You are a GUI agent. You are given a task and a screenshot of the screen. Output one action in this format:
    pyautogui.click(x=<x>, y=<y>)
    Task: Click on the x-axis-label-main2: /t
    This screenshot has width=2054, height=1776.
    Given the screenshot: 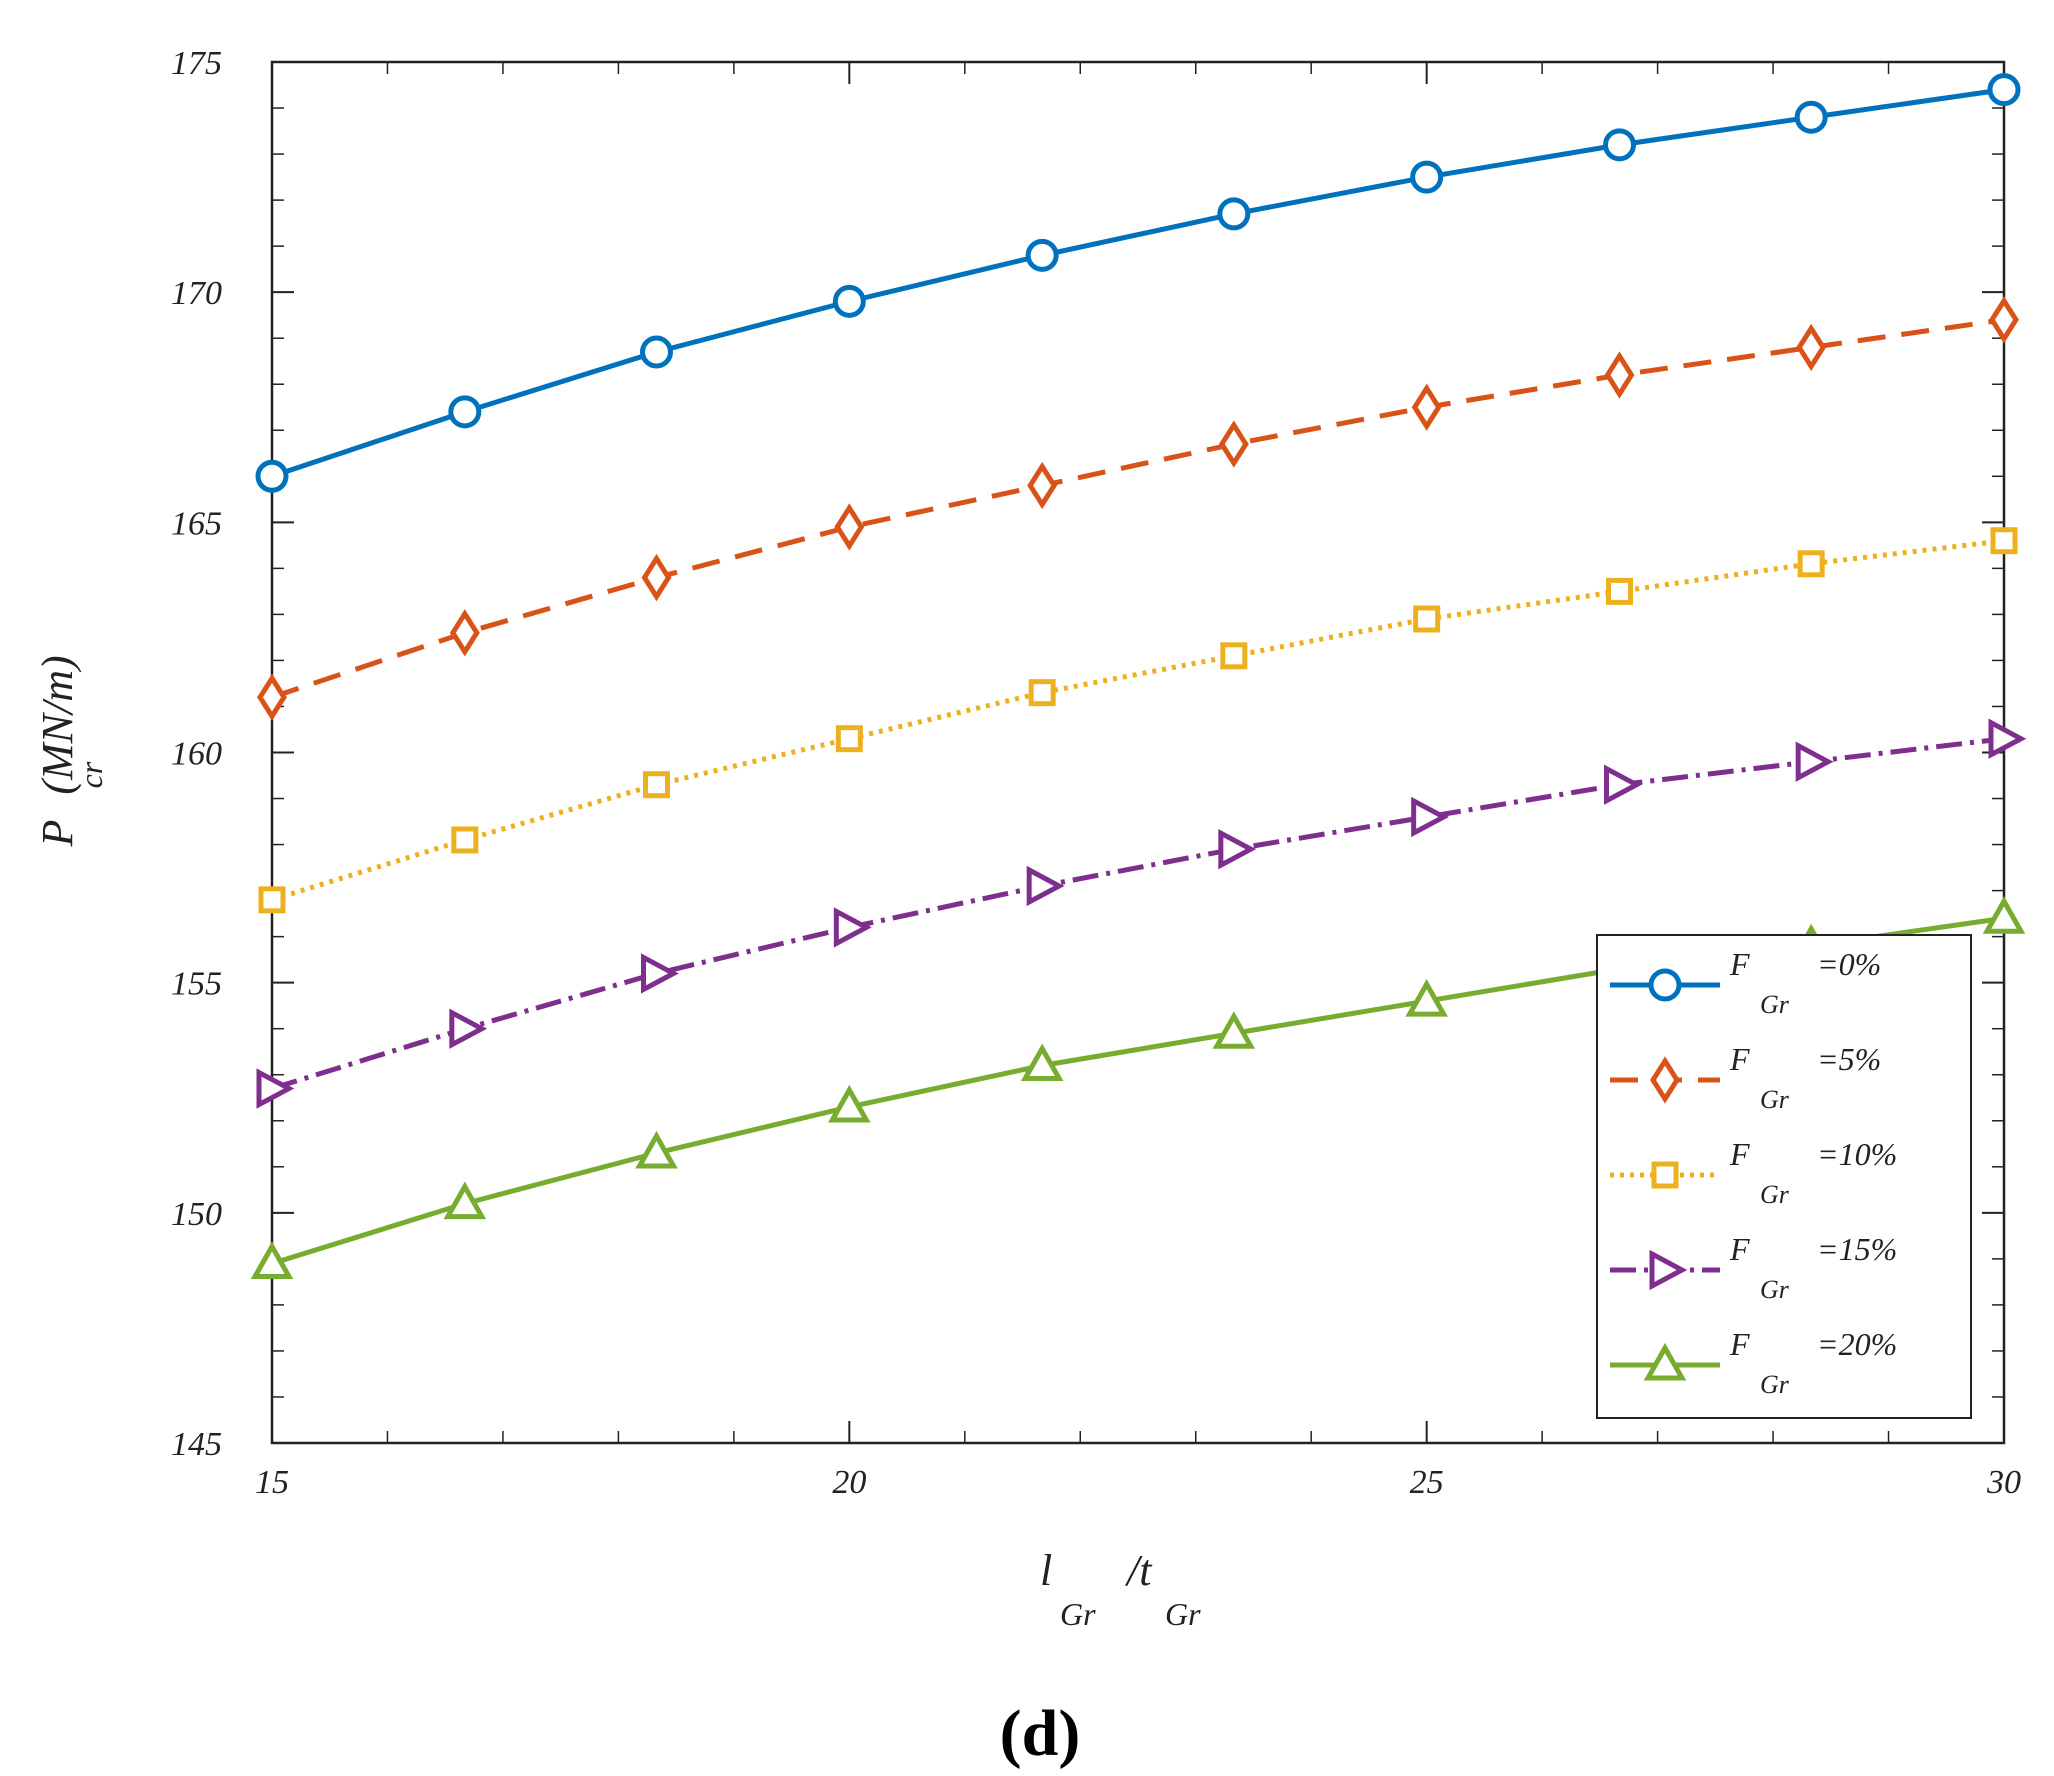 What is the action you would take?
    pyautogui.click(x=1138, y=1570)
    